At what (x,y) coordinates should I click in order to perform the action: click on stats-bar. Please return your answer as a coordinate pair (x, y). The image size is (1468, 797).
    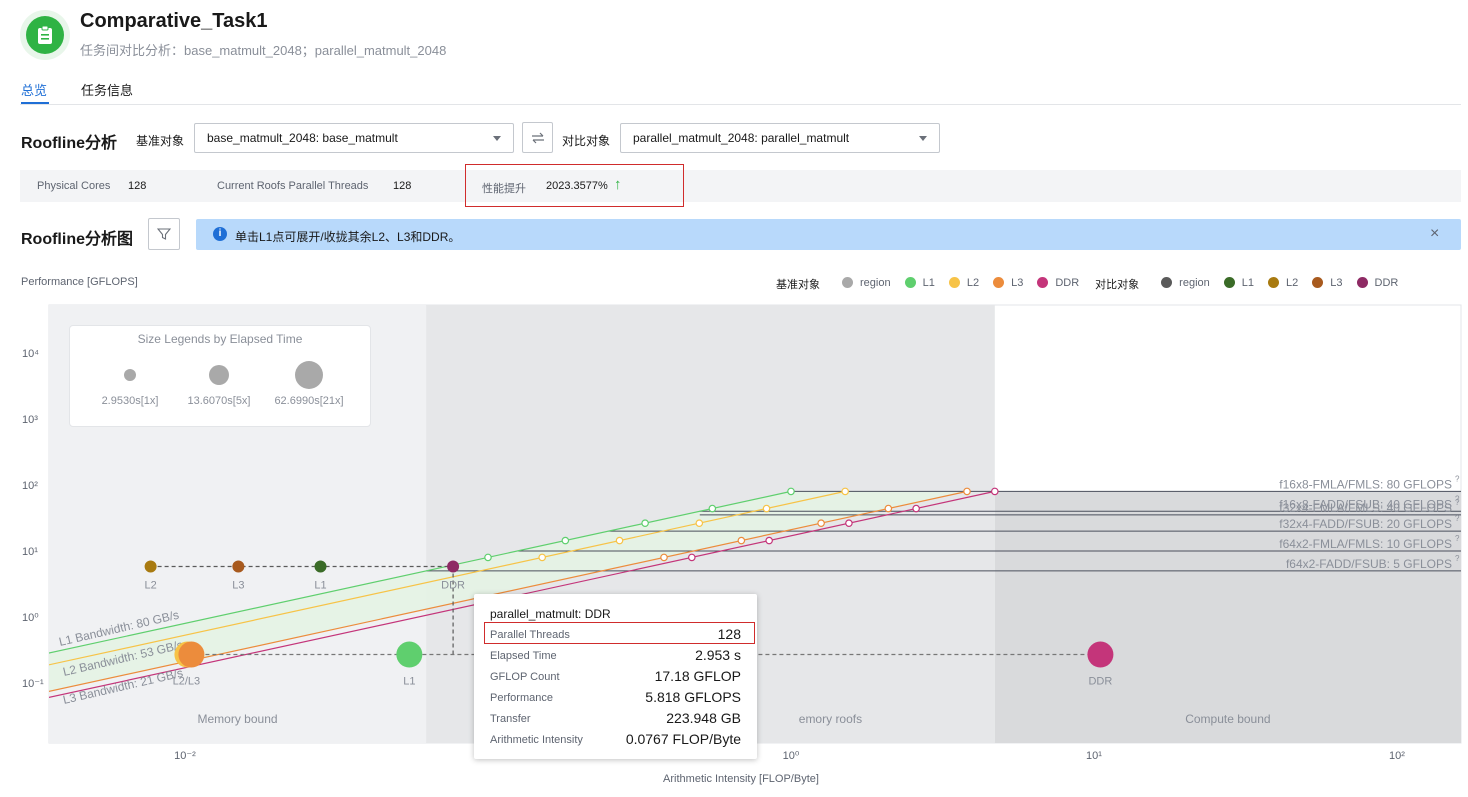
    Looking at the image, I should click on (740, 186).